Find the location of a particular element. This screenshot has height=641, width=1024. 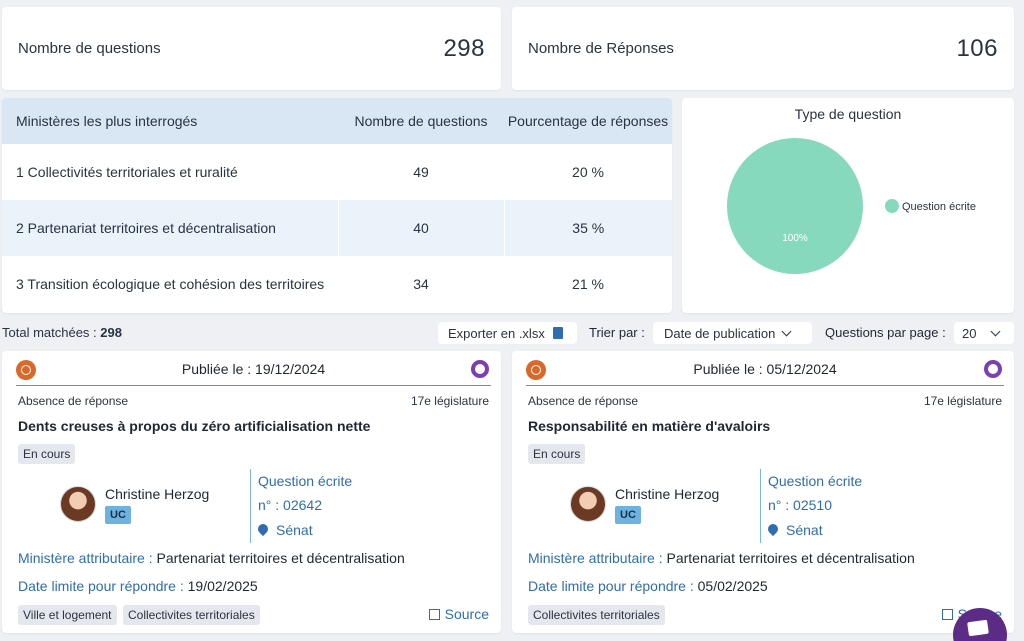

publication-date: Publiée le : 05/12/2024 is located at coordinates (765, 369).